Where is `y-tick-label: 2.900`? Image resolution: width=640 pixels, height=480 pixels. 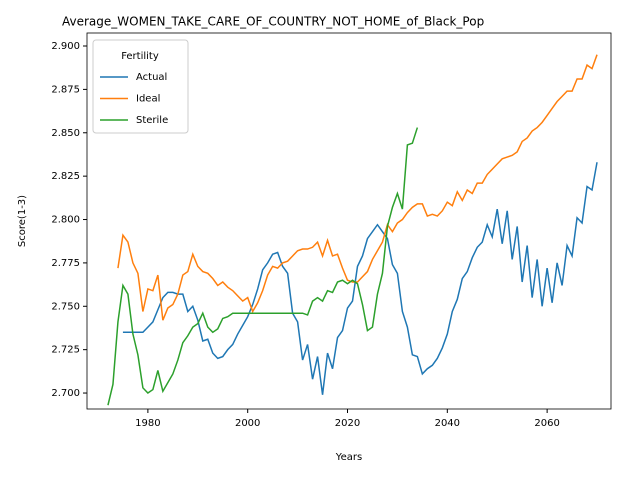
y-tick-label: 2.900 is located at coordinates (65, 46).